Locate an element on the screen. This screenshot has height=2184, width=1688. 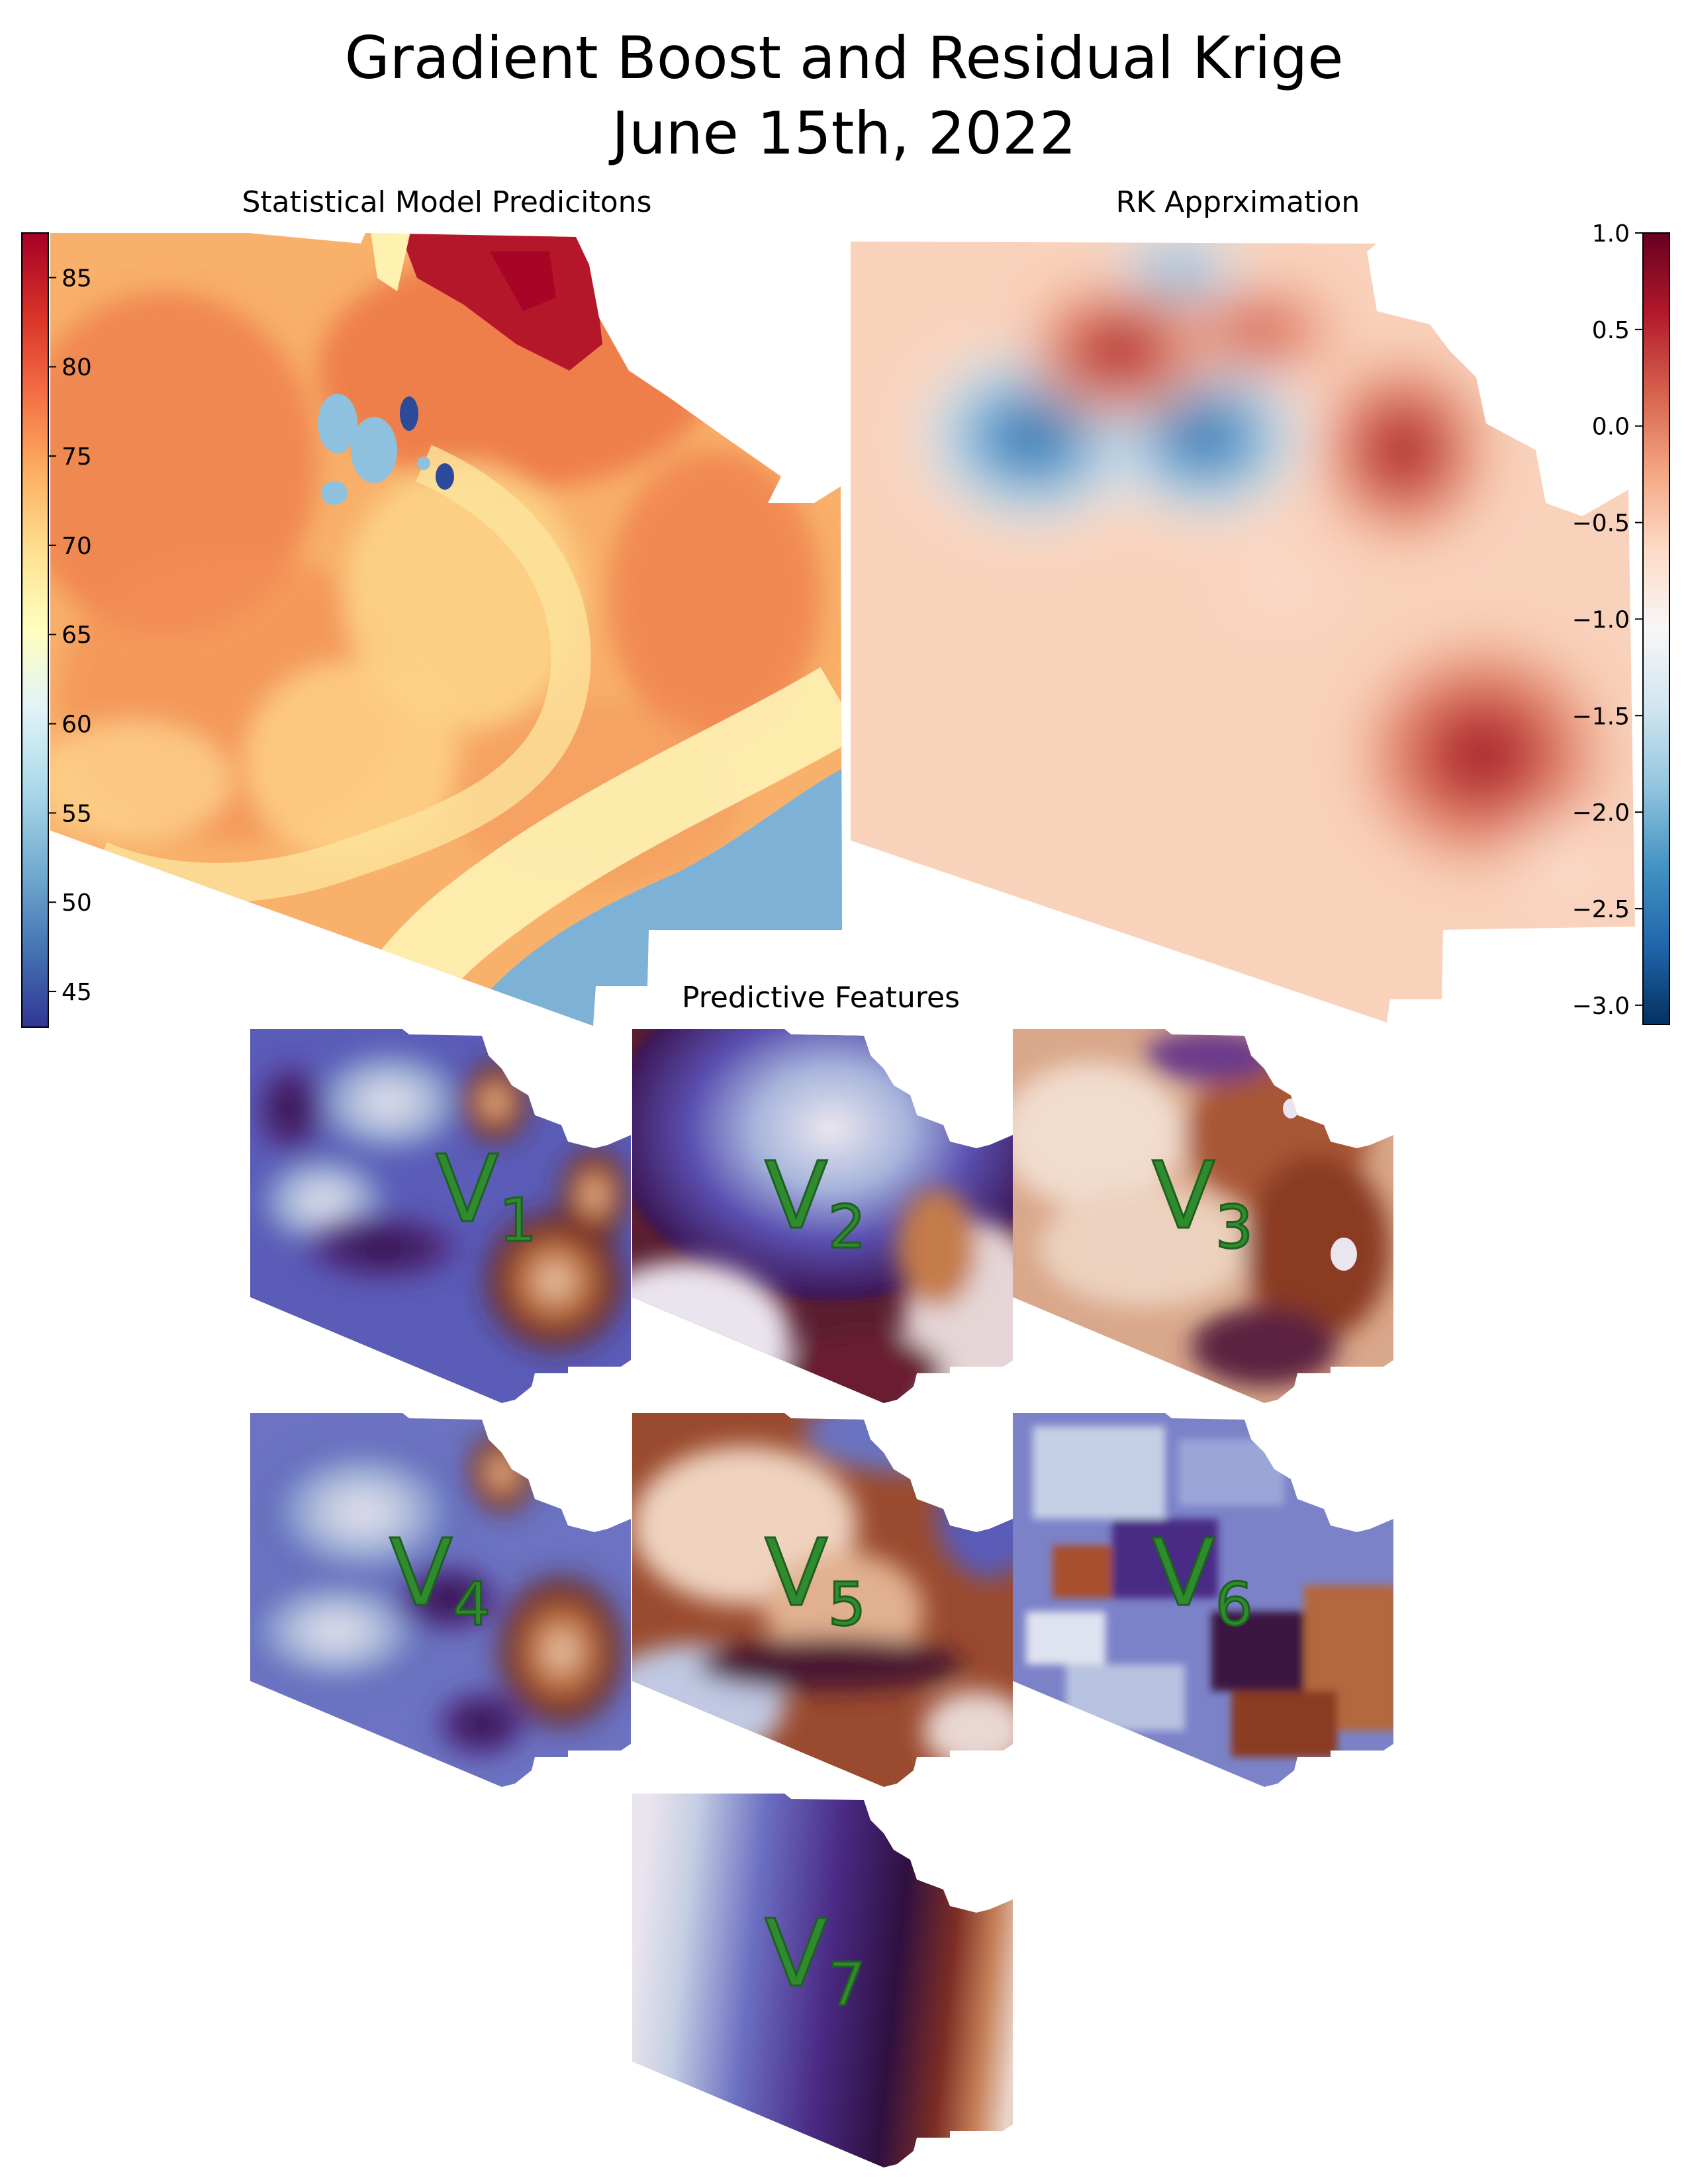
feature-panel-v4: V4 is located at coordinates (440, 1600).